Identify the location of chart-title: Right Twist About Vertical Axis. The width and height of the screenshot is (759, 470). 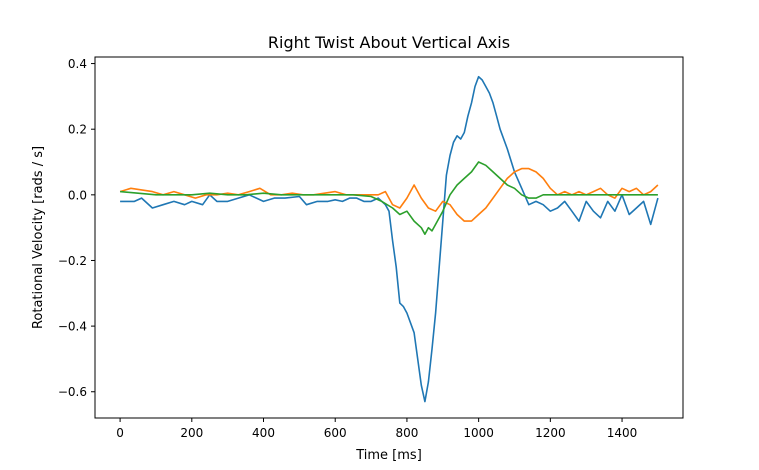
(389, 42).